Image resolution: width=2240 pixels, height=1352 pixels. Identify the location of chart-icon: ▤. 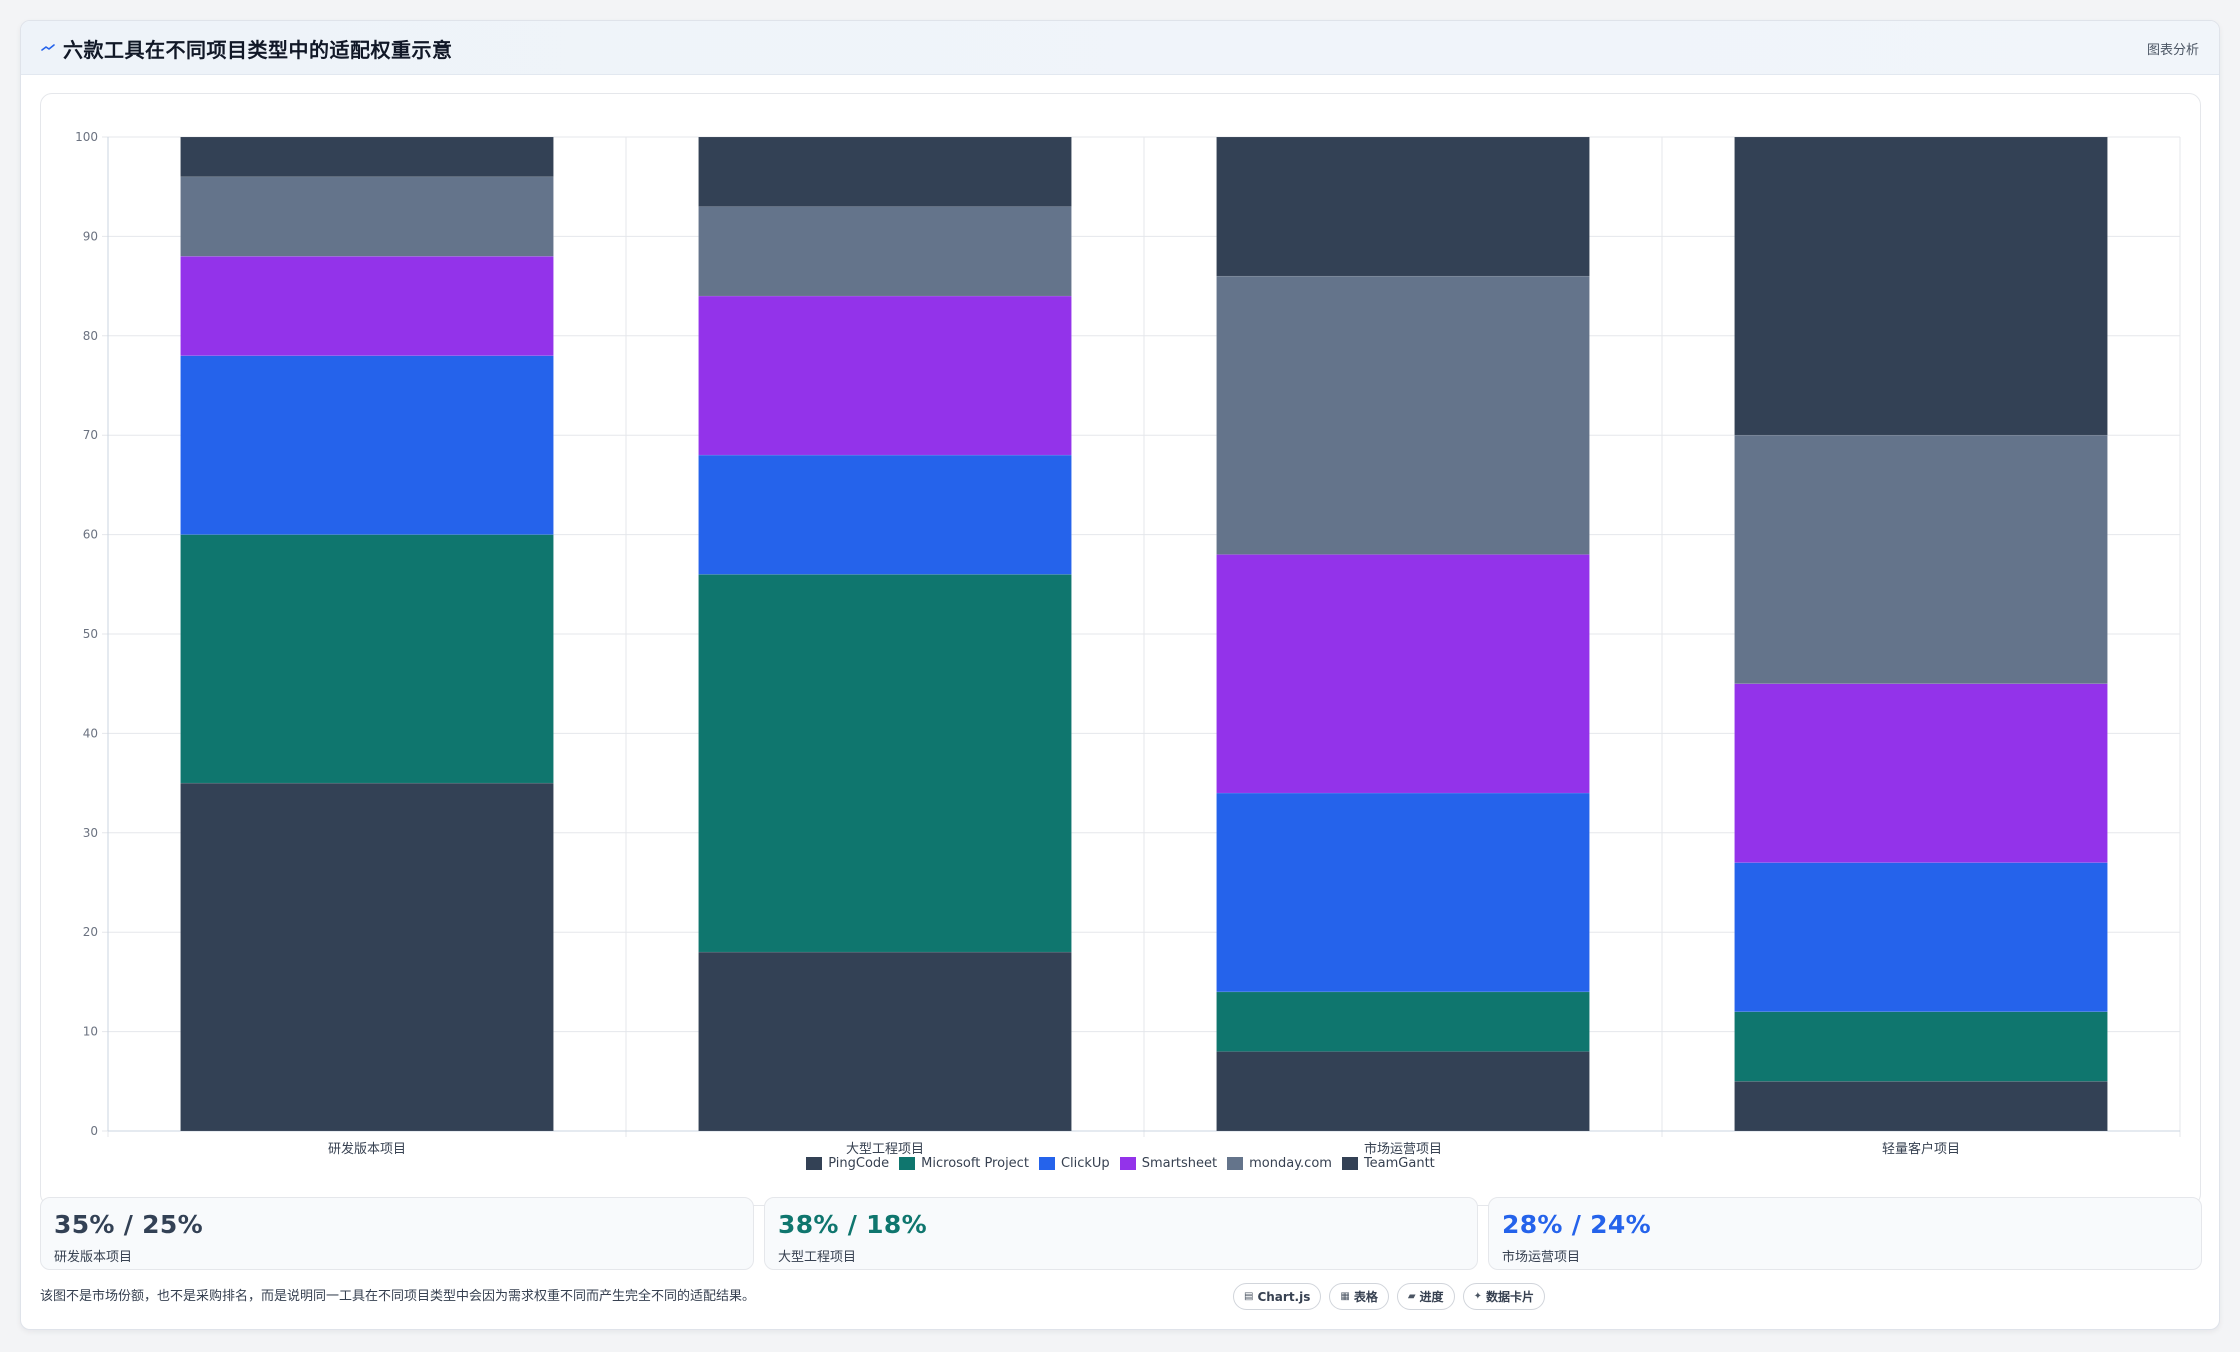
(1249, 1296).